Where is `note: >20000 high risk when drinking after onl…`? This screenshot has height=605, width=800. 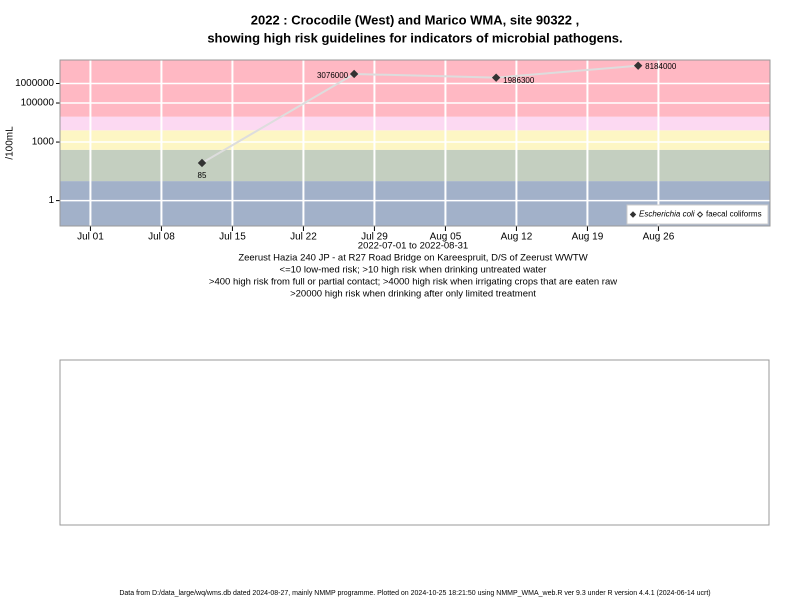
note: >20000 high risk when drinking after onl… is located at coordinates (413, 294).